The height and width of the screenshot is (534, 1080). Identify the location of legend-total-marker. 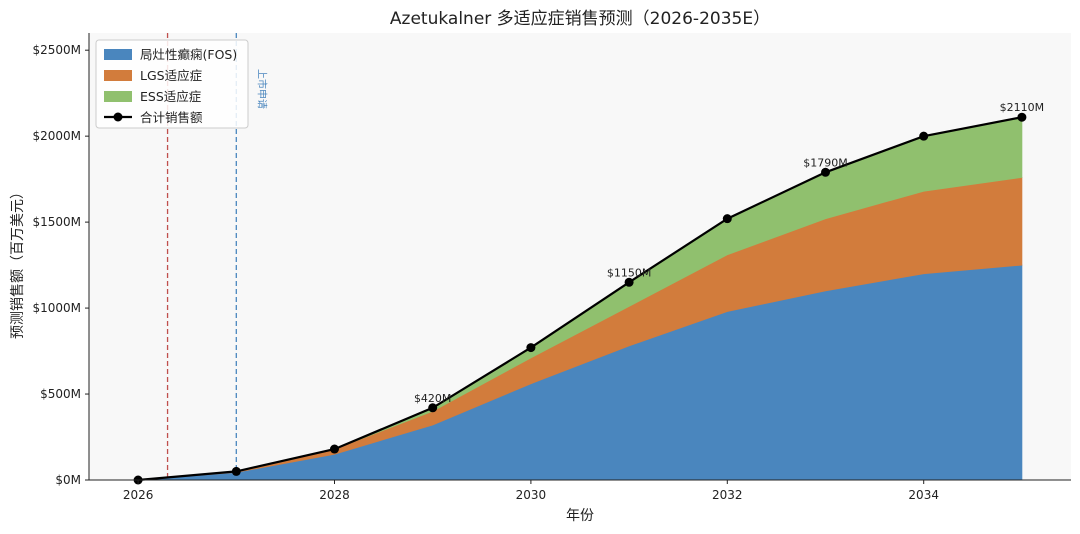
(118, 117).